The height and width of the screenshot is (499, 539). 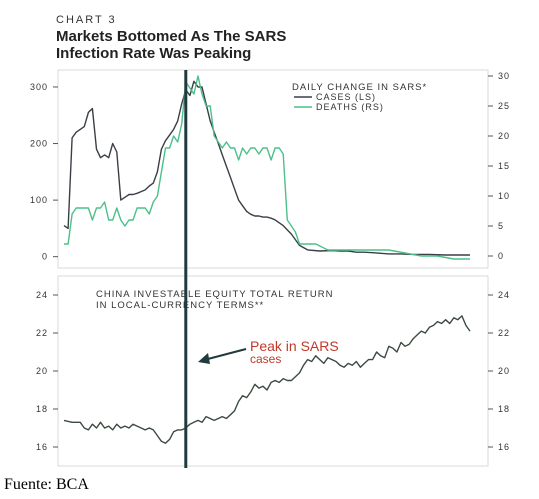 What do you see at coordinates (154, 53) in the screenshot?
I see `chart-title-line-2: Infection Rate Was Peaking` at bounding box center [154, 53].